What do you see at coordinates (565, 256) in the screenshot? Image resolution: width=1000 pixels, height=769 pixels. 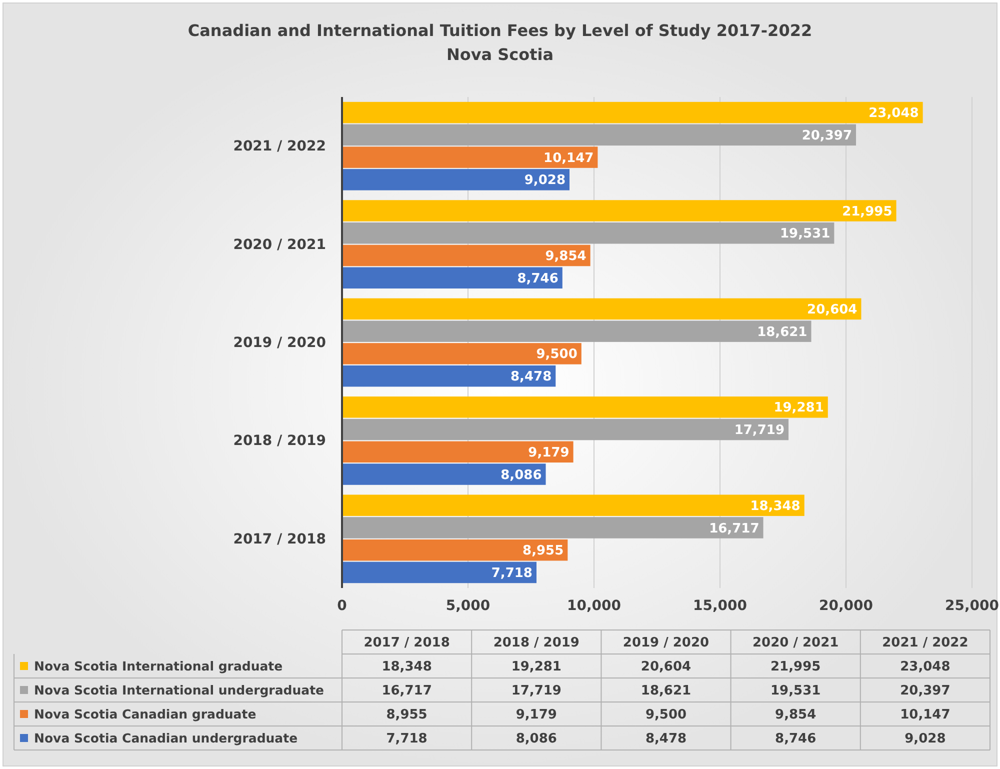 I see `data-label: 9,854` at bounding box center [565, 256].